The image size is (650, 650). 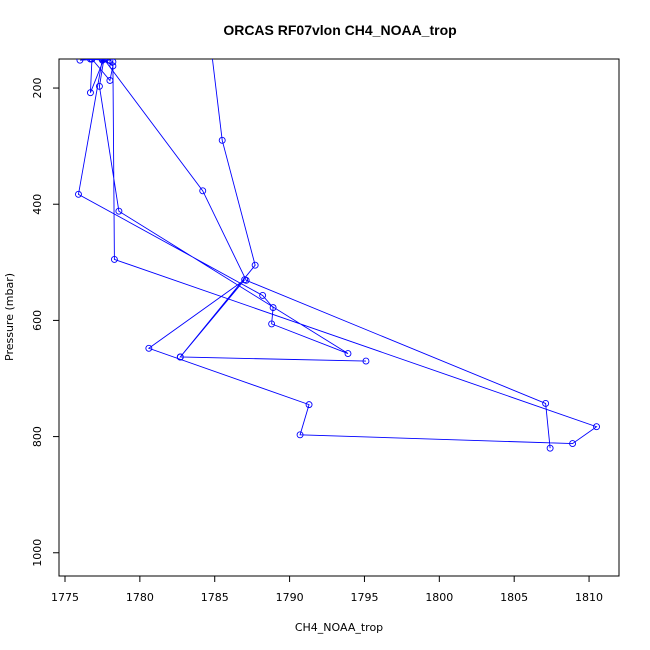 What do you see at coordinates (37, 436) in the screenshot?
I see `y-tick-label: 800` at bounding box center [37, 436].